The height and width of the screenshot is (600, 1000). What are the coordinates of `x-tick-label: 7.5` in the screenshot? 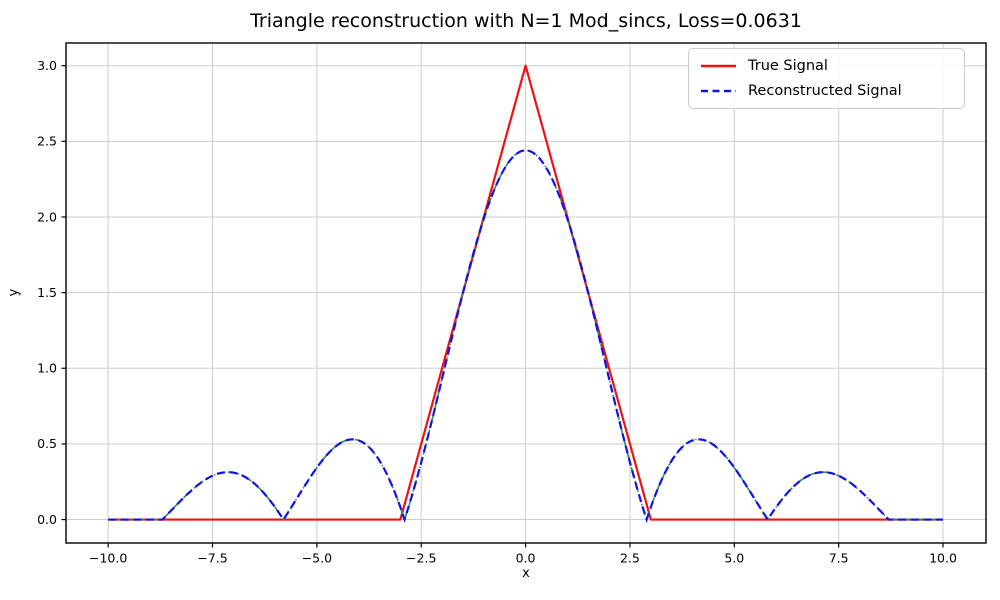 It's located at (839, 558).